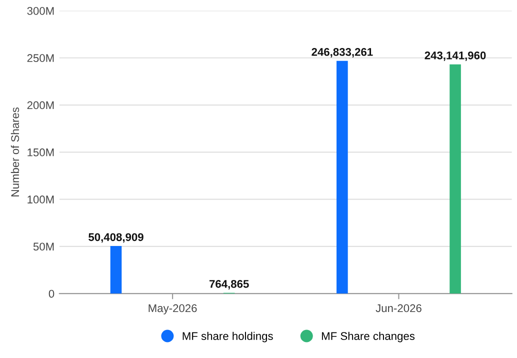 The image size is (517, 358). What do you see at coordinates (455, 56) in the screenshot?
I see `data-label: 243,141,960` at bounding box center [455, 56].